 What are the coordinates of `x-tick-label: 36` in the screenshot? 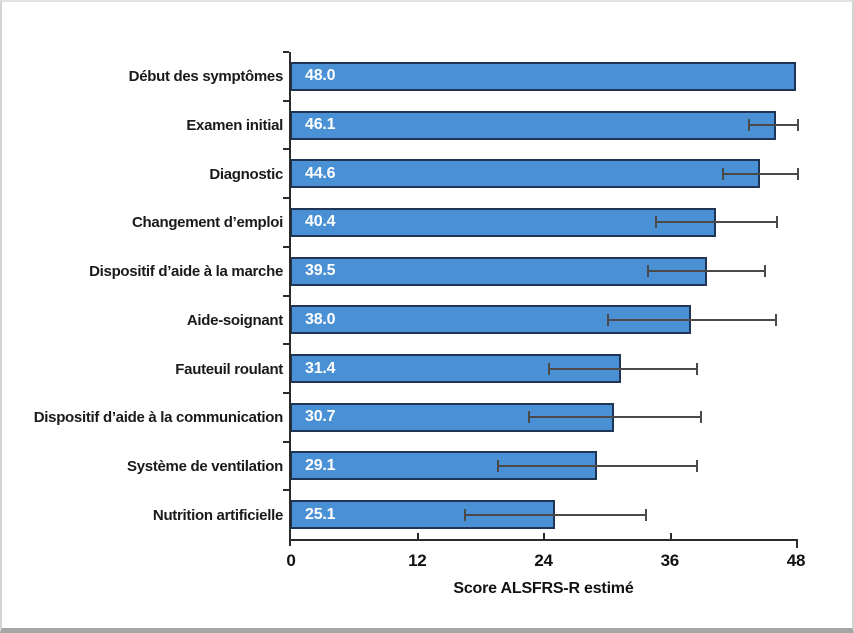 It's located at (670, 560).